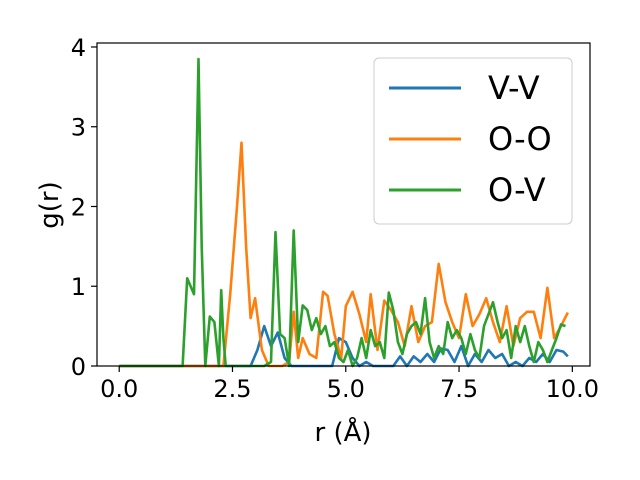  I want to click on x-axis-label: r (Å), so click(342, 432).